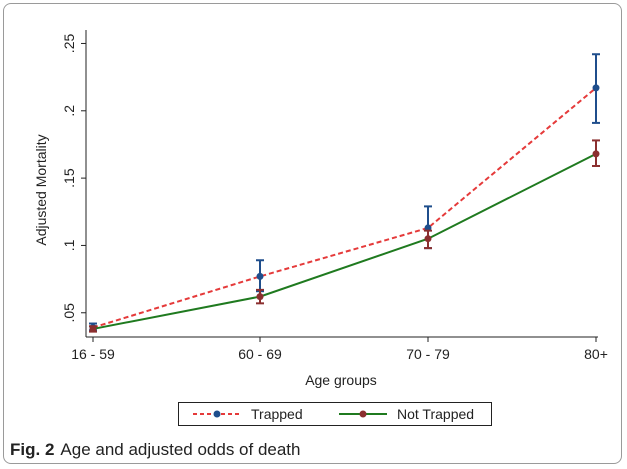  I want to click on x-axis-label: Age groups, so click(341, 380).